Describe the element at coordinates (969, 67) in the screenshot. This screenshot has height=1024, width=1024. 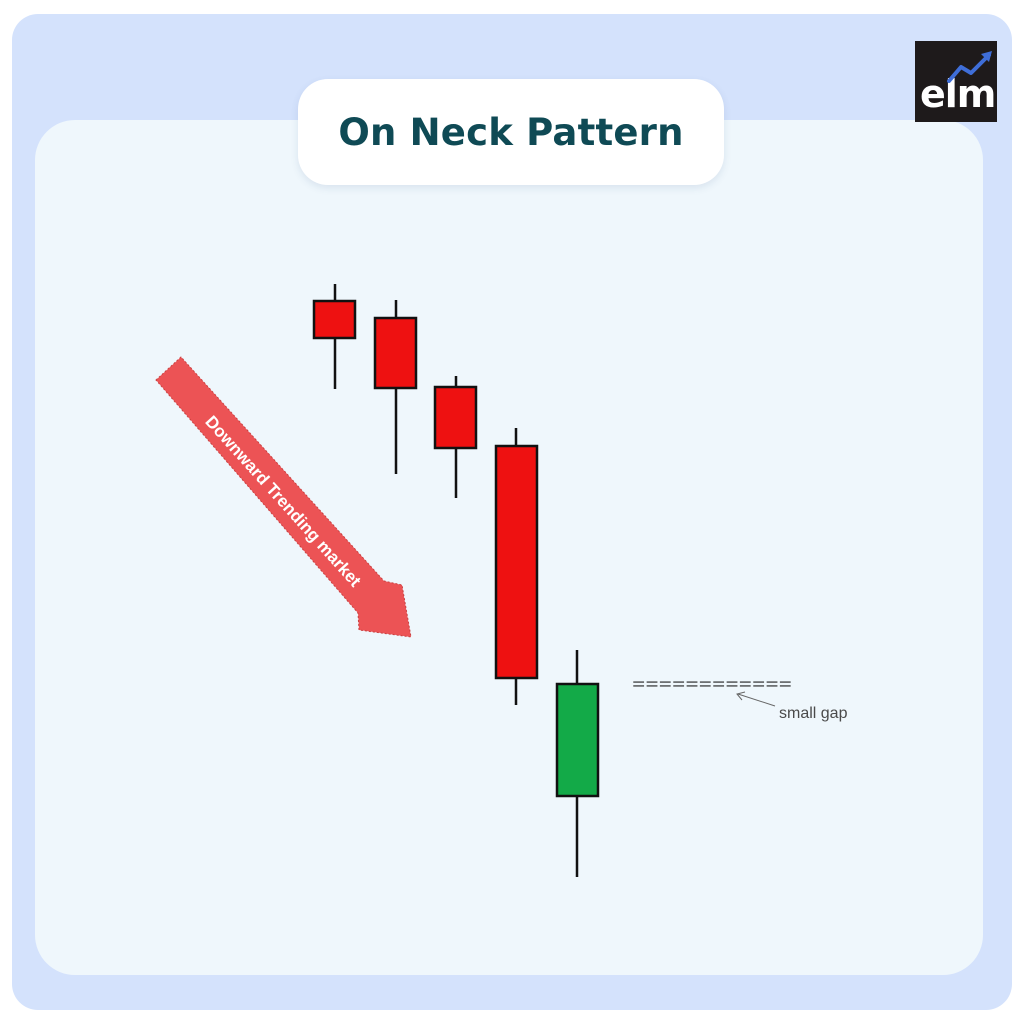
I see `trend-up-arrow-icon` at that location.